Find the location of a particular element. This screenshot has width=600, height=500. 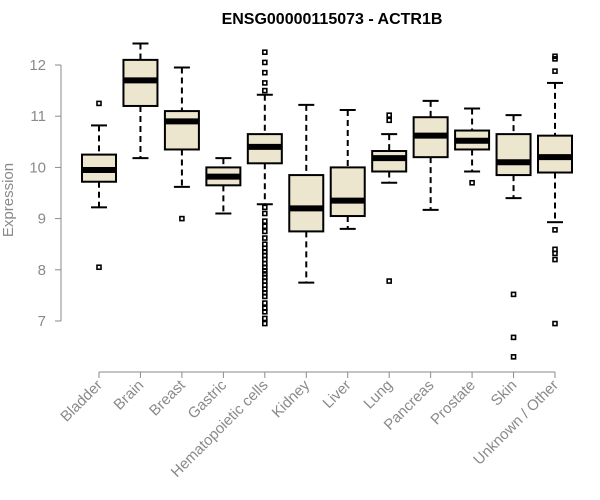

y-tick-label: 10 is located at coordinates (37, 167).